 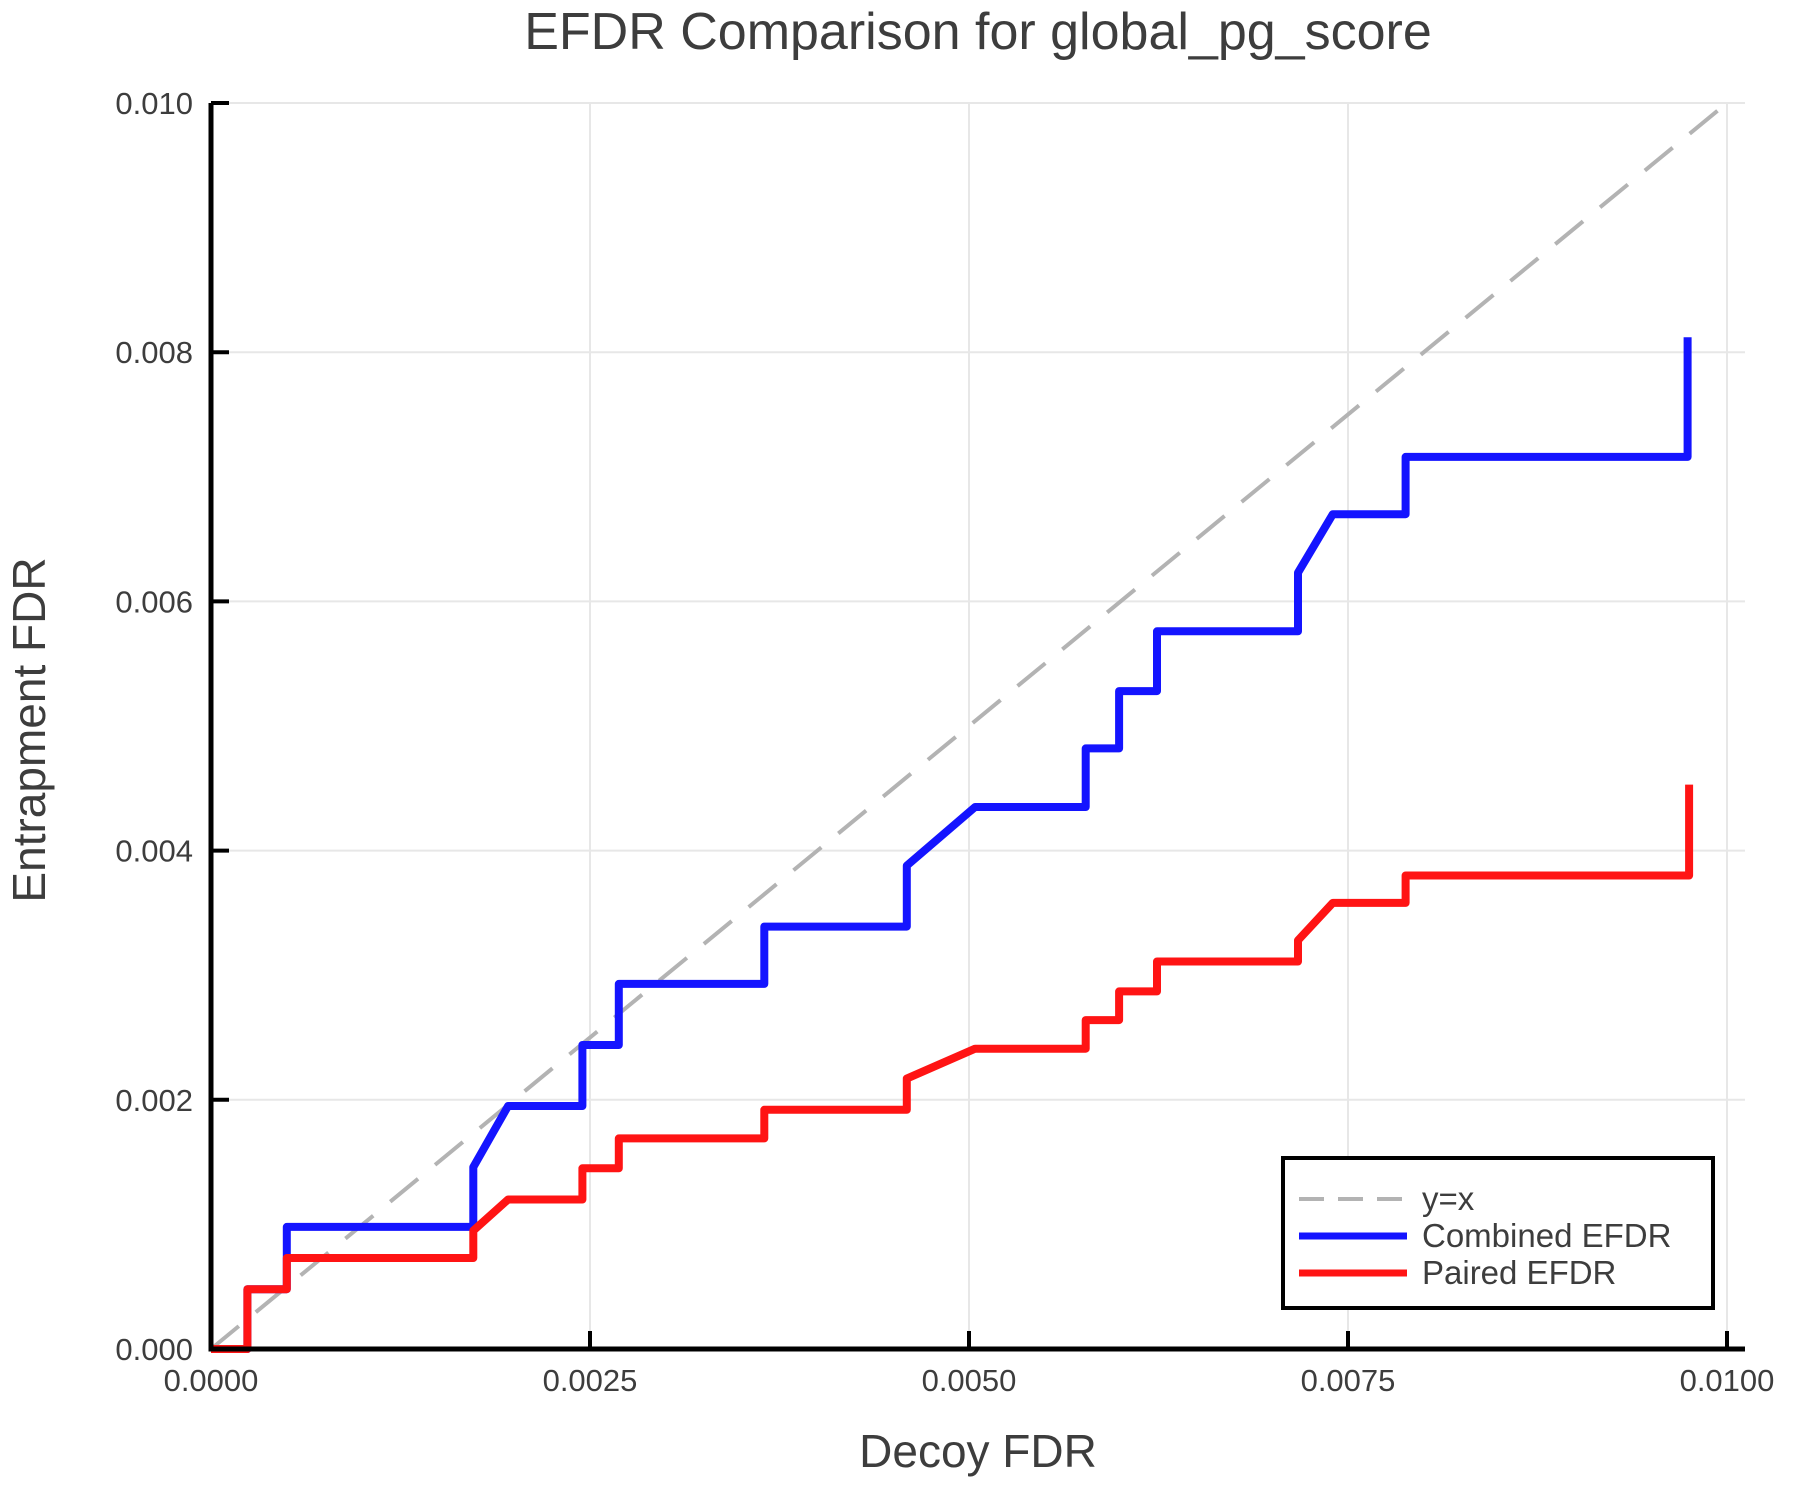 I want to click on y-tick-label: 0.002, so click(x=154, y=1100).